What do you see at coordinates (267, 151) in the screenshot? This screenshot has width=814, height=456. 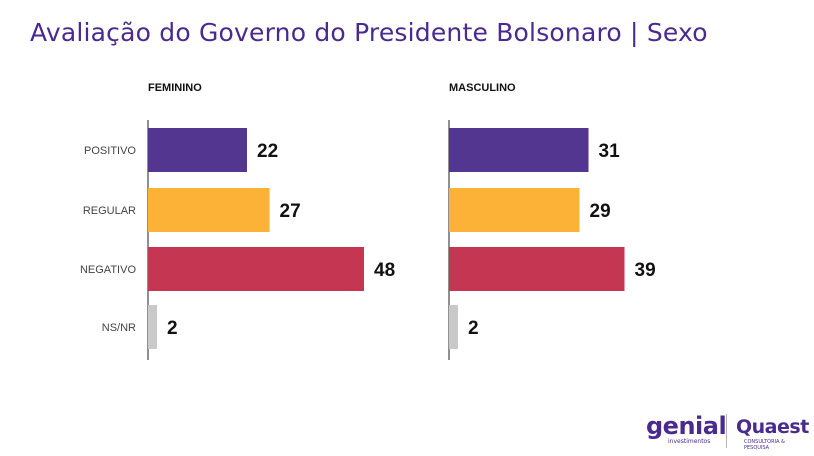 I see `bar-value-label: 22` at bounding box center [267, 151].